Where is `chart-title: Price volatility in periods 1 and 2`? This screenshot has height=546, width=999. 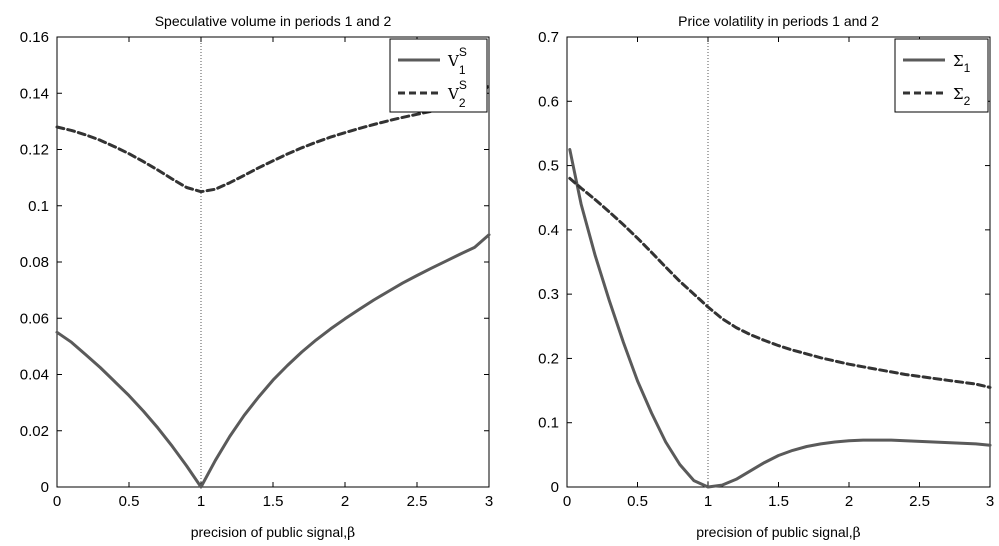
chart-title: Price volatility in periods 1 and 2 is located at coordinates (778, 21).